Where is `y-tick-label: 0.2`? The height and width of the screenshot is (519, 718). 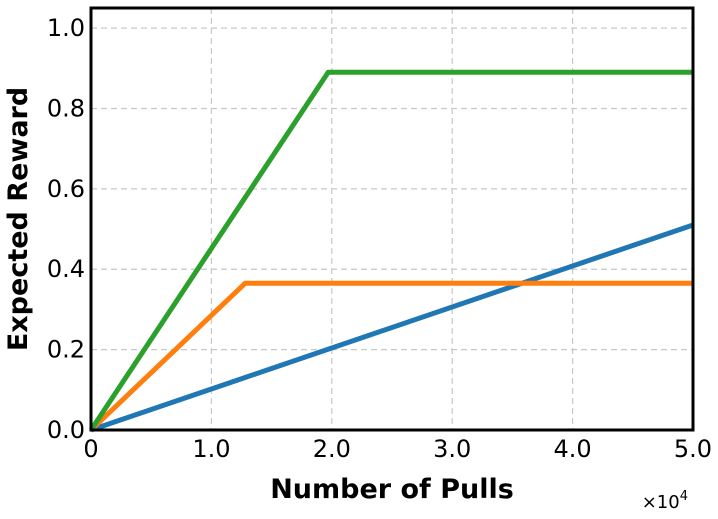 y-tick-label: 0.2 is located at coordinates (66, 350).